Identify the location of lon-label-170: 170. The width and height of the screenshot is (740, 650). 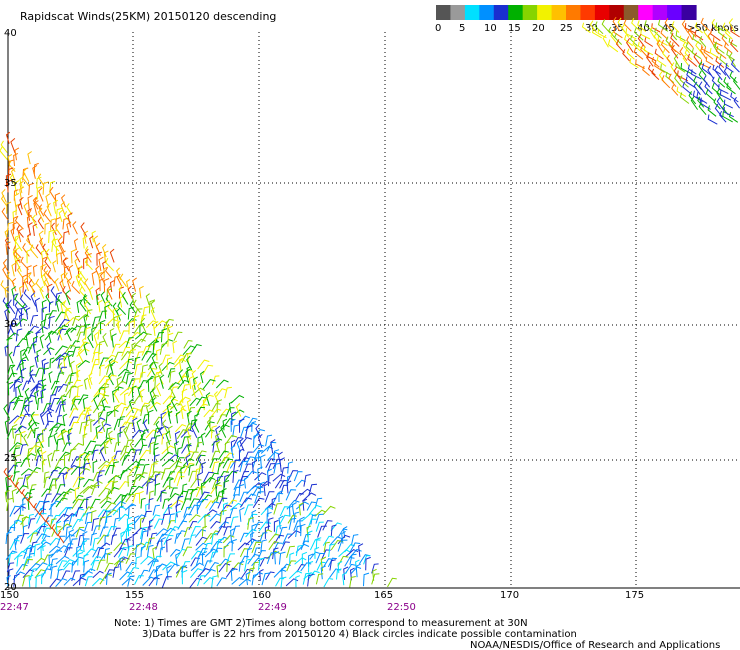
(509, 595).